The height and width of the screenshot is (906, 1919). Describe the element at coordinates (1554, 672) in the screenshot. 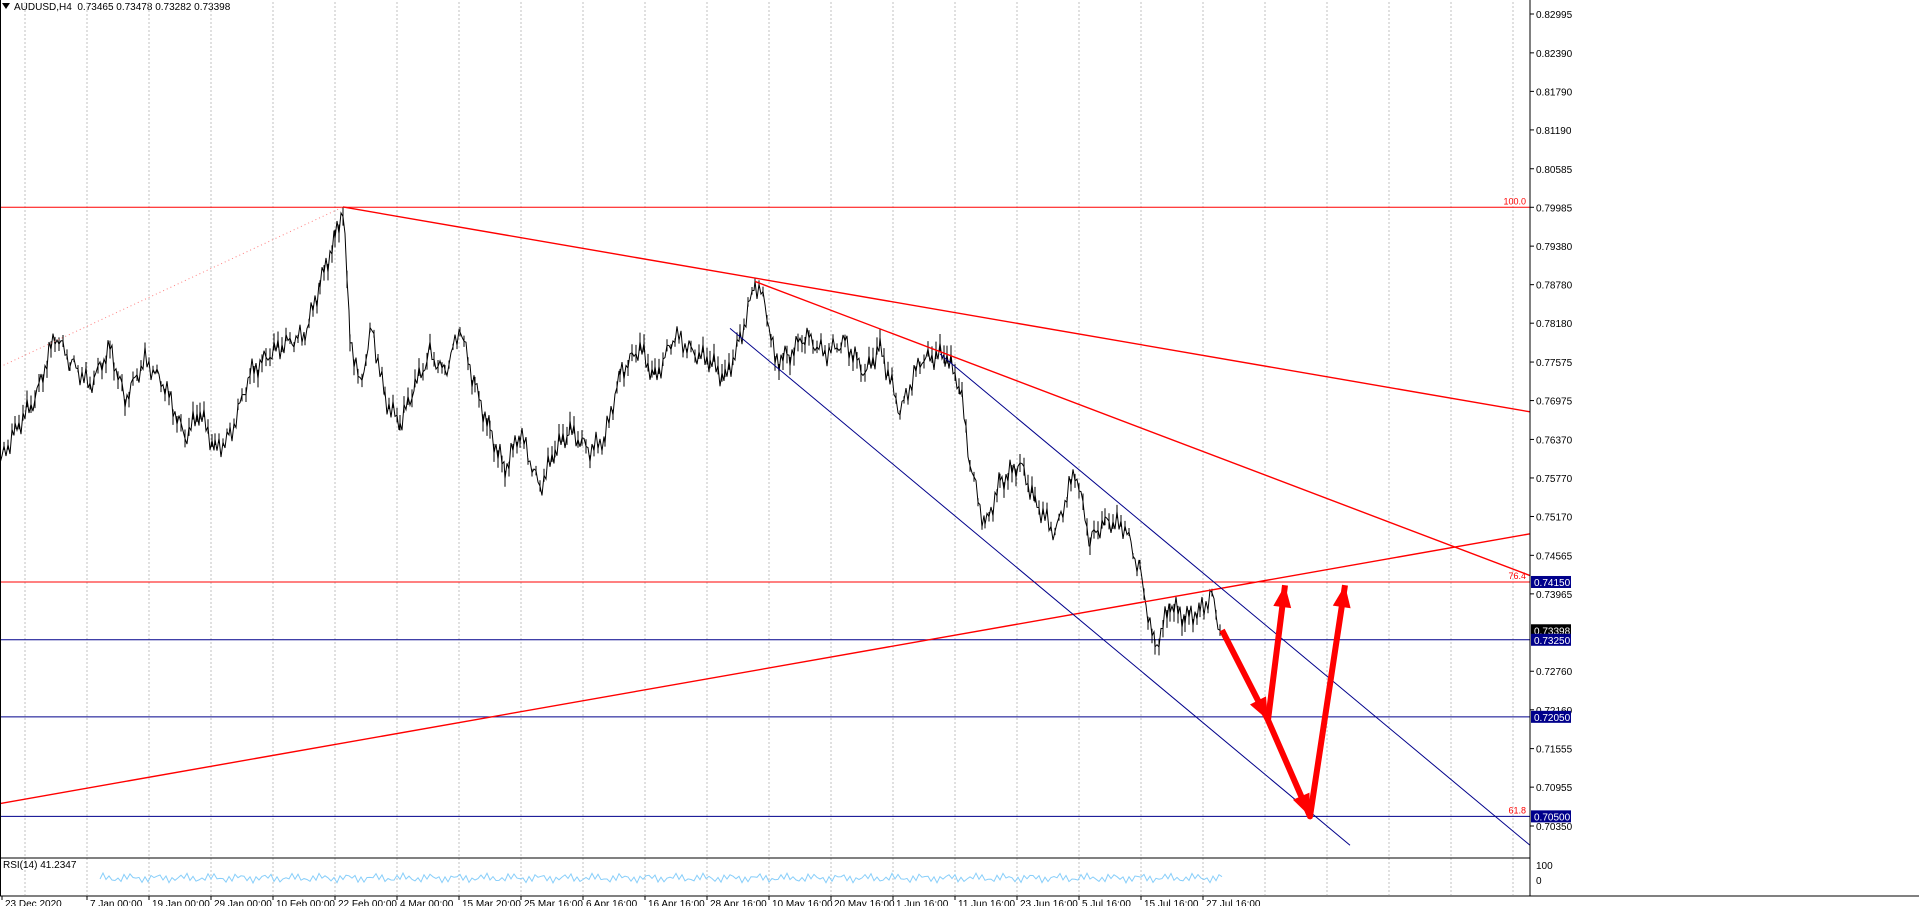

I see `price-tick-label: 0.72760` at that location.